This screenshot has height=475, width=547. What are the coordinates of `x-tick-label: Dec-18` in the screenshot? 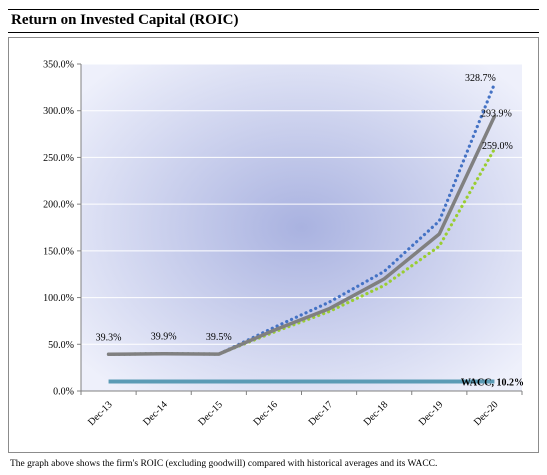 It's located at (376, 413).